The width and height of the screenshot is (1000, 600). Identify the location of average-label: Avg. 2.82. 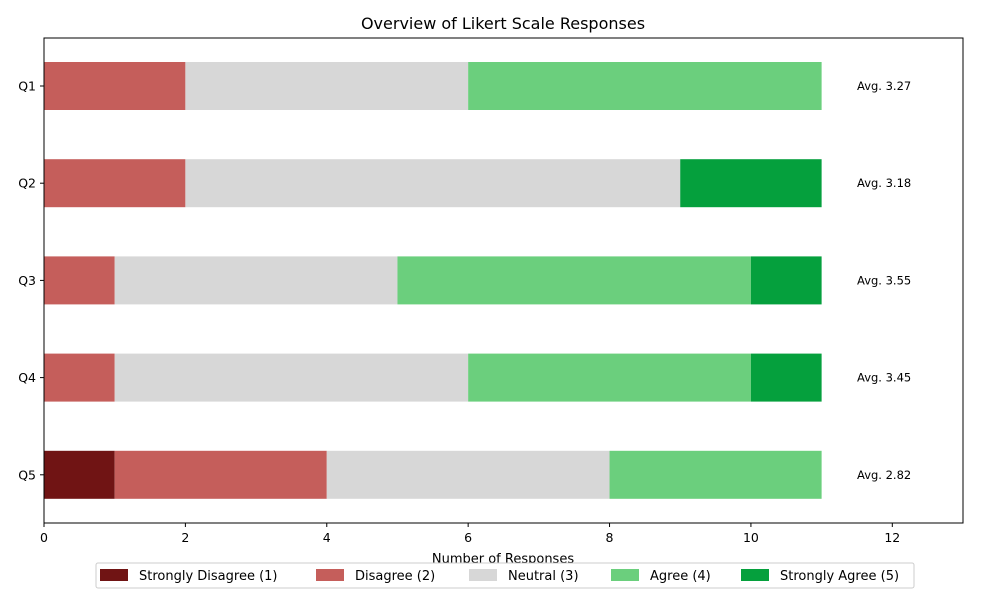
(884, 475).